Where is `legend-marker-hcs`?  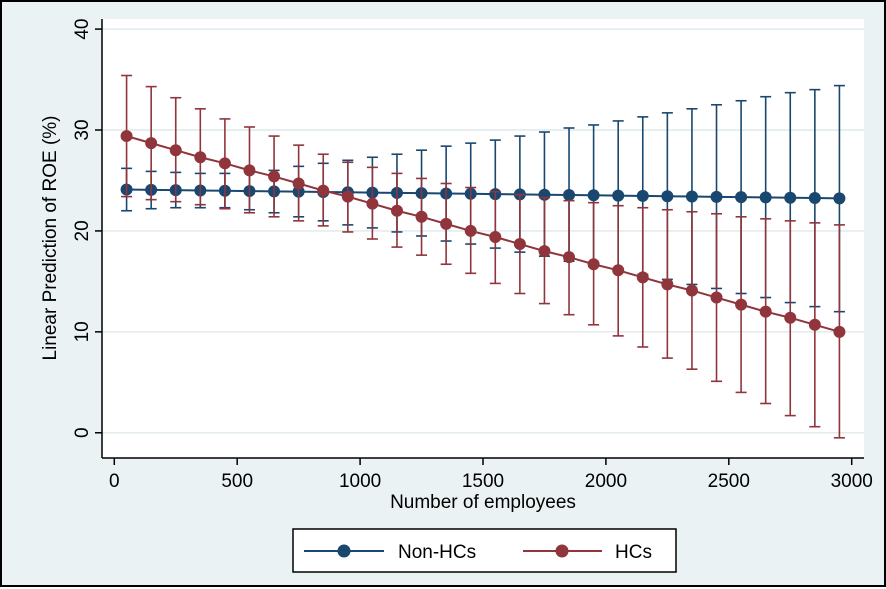 legend-marker-hcs is located at coordinates (562, 551).